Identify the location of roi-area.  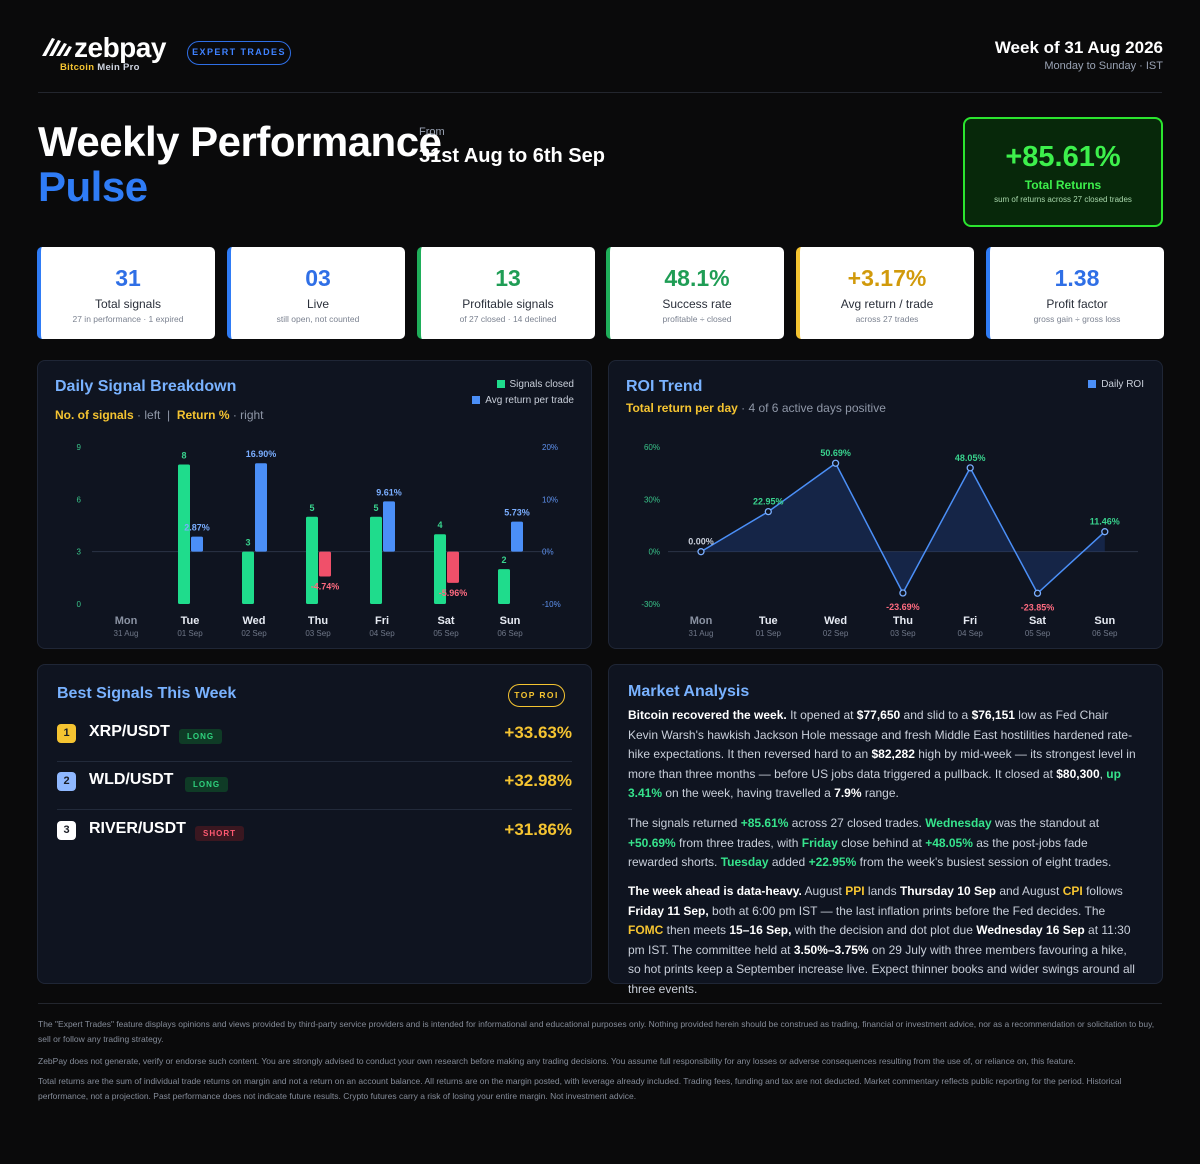
(903, 528).